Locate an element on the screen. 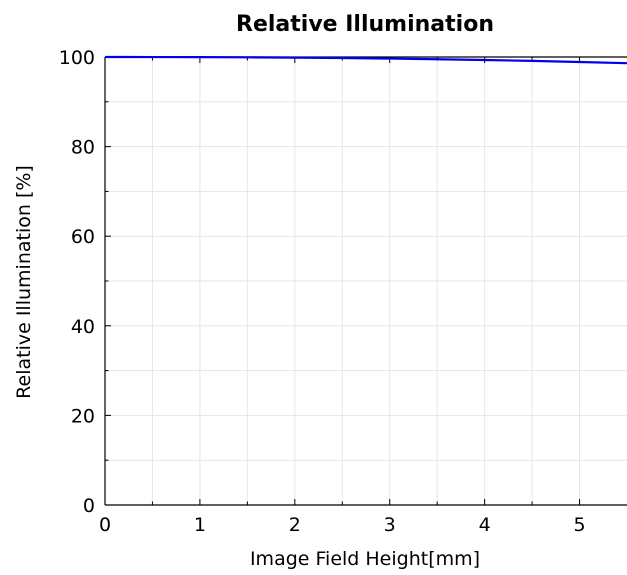  y-tick-label: 80 is located at coordinates (83, 148).